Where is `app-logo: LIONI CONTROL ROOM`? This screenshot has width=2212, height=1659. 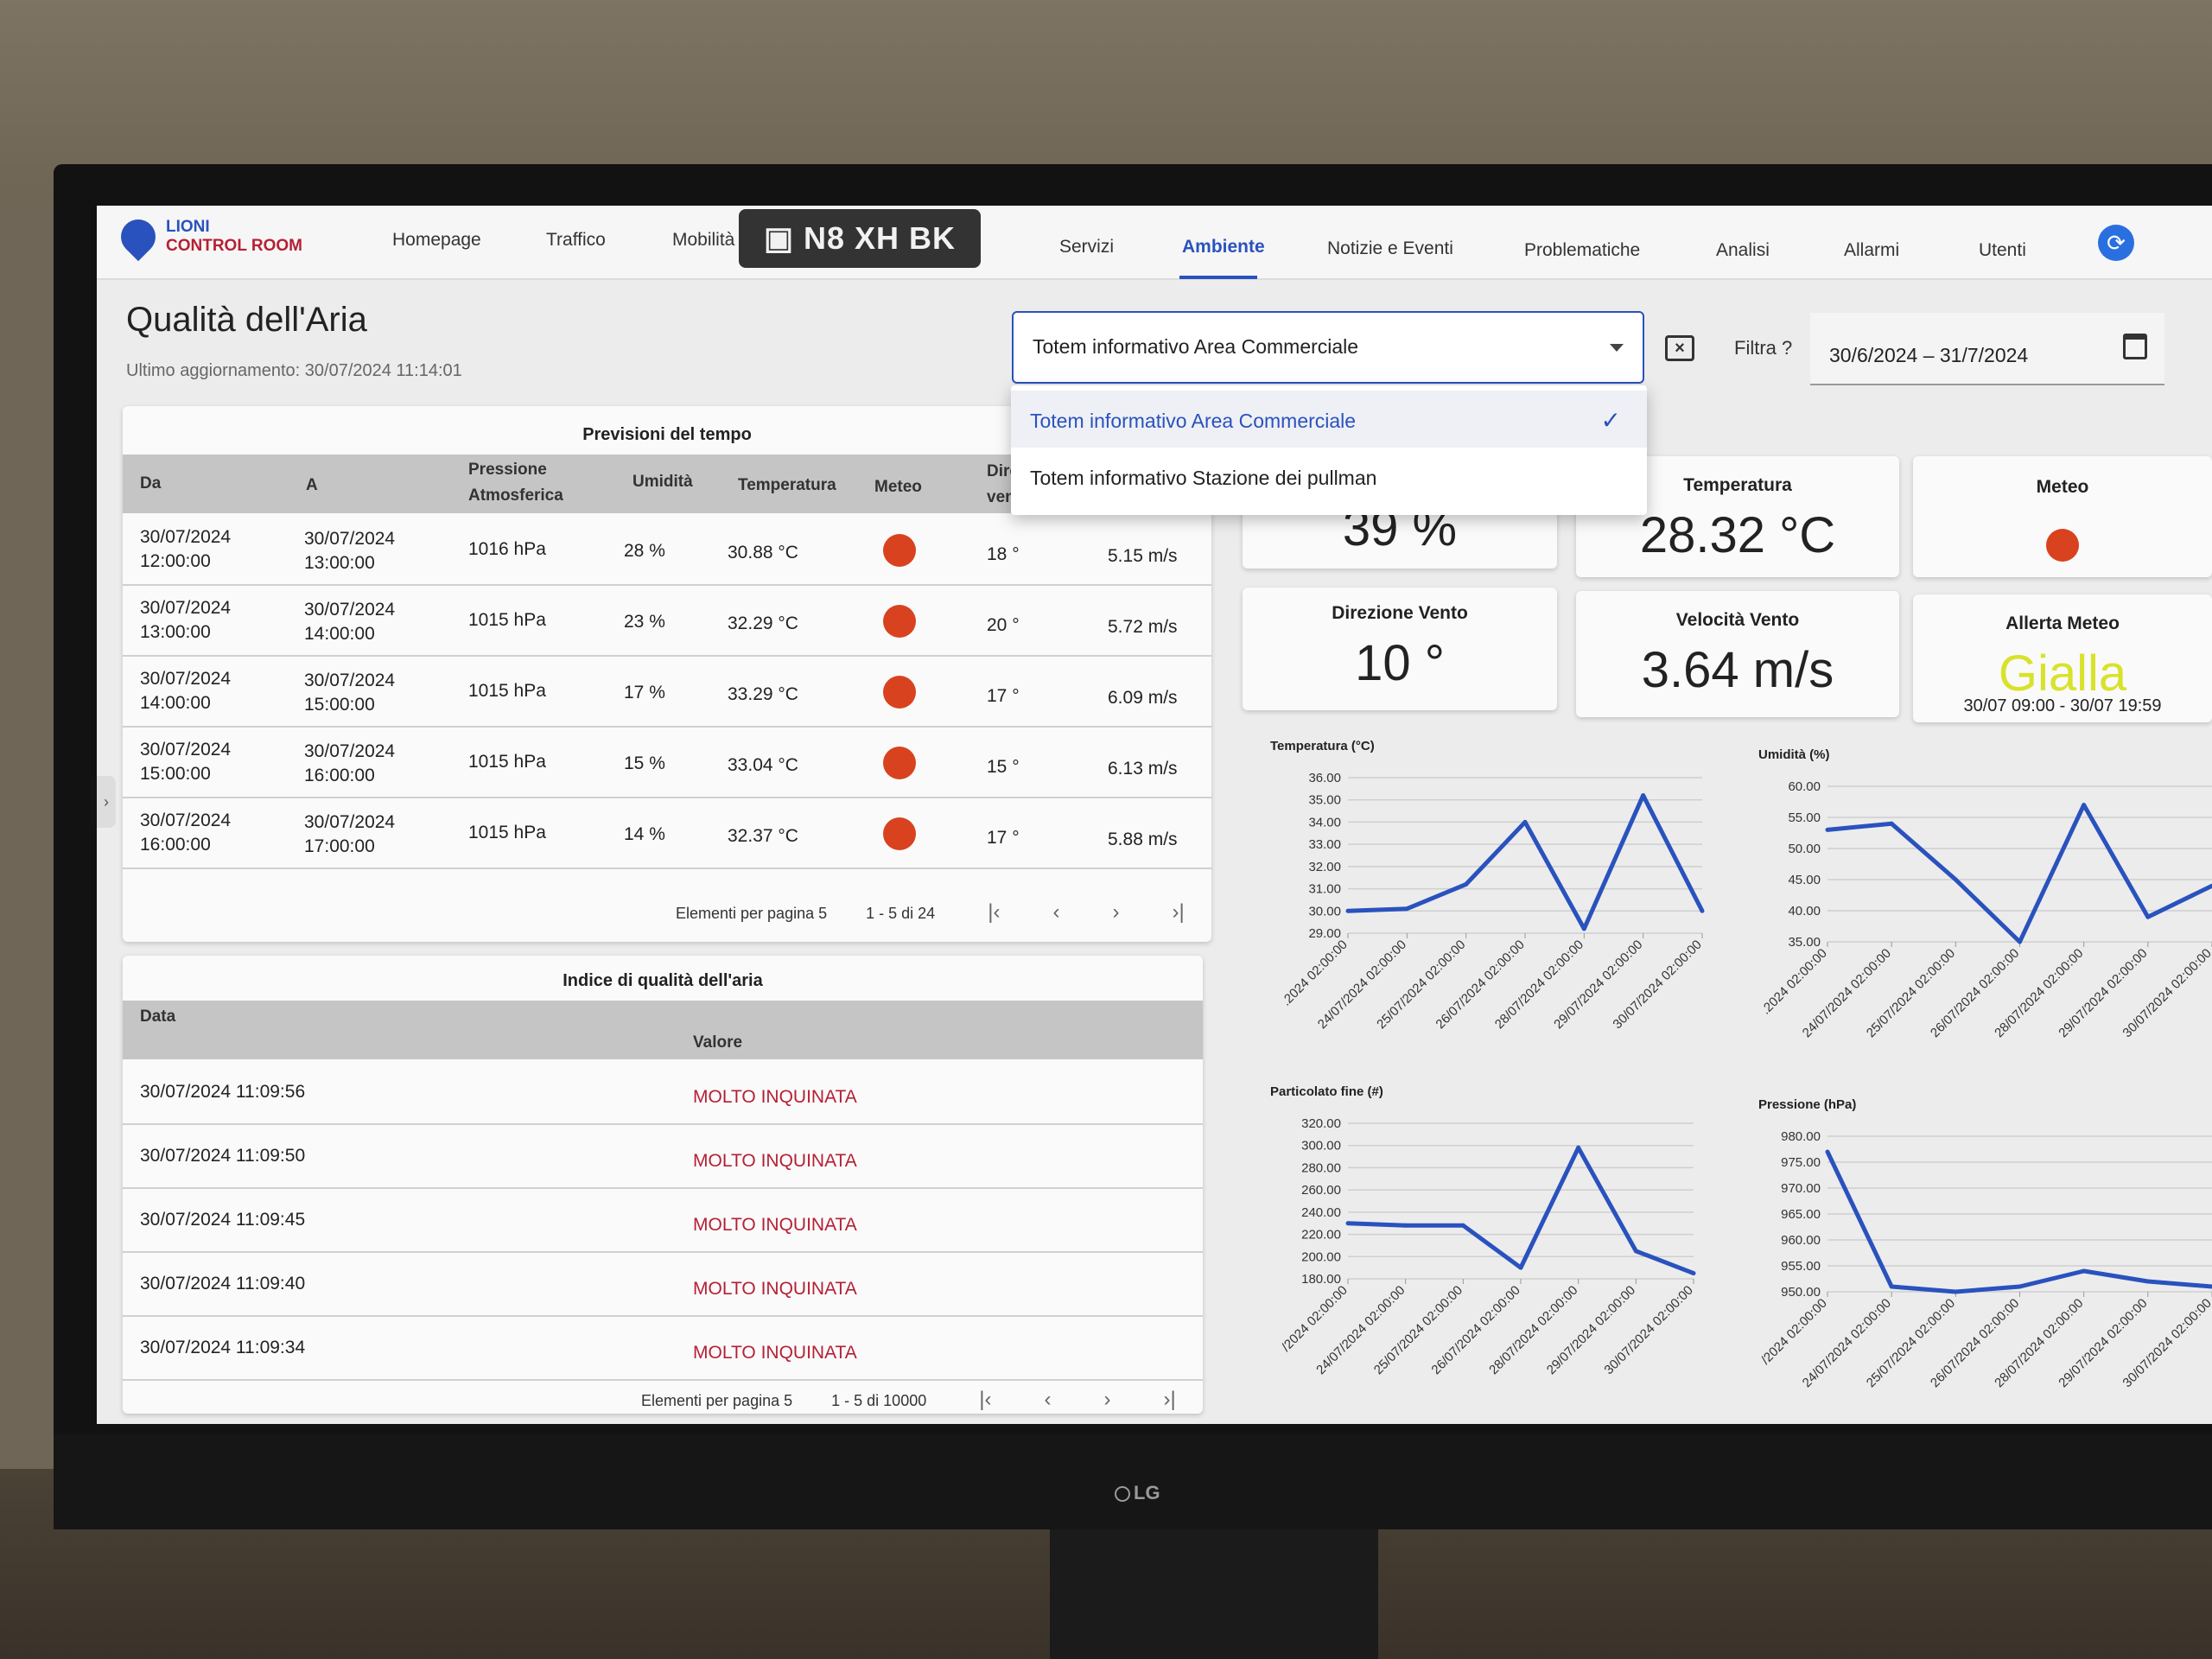 app-logo: LIONI CONTROL ROOM is located at coordinates (207, 237).